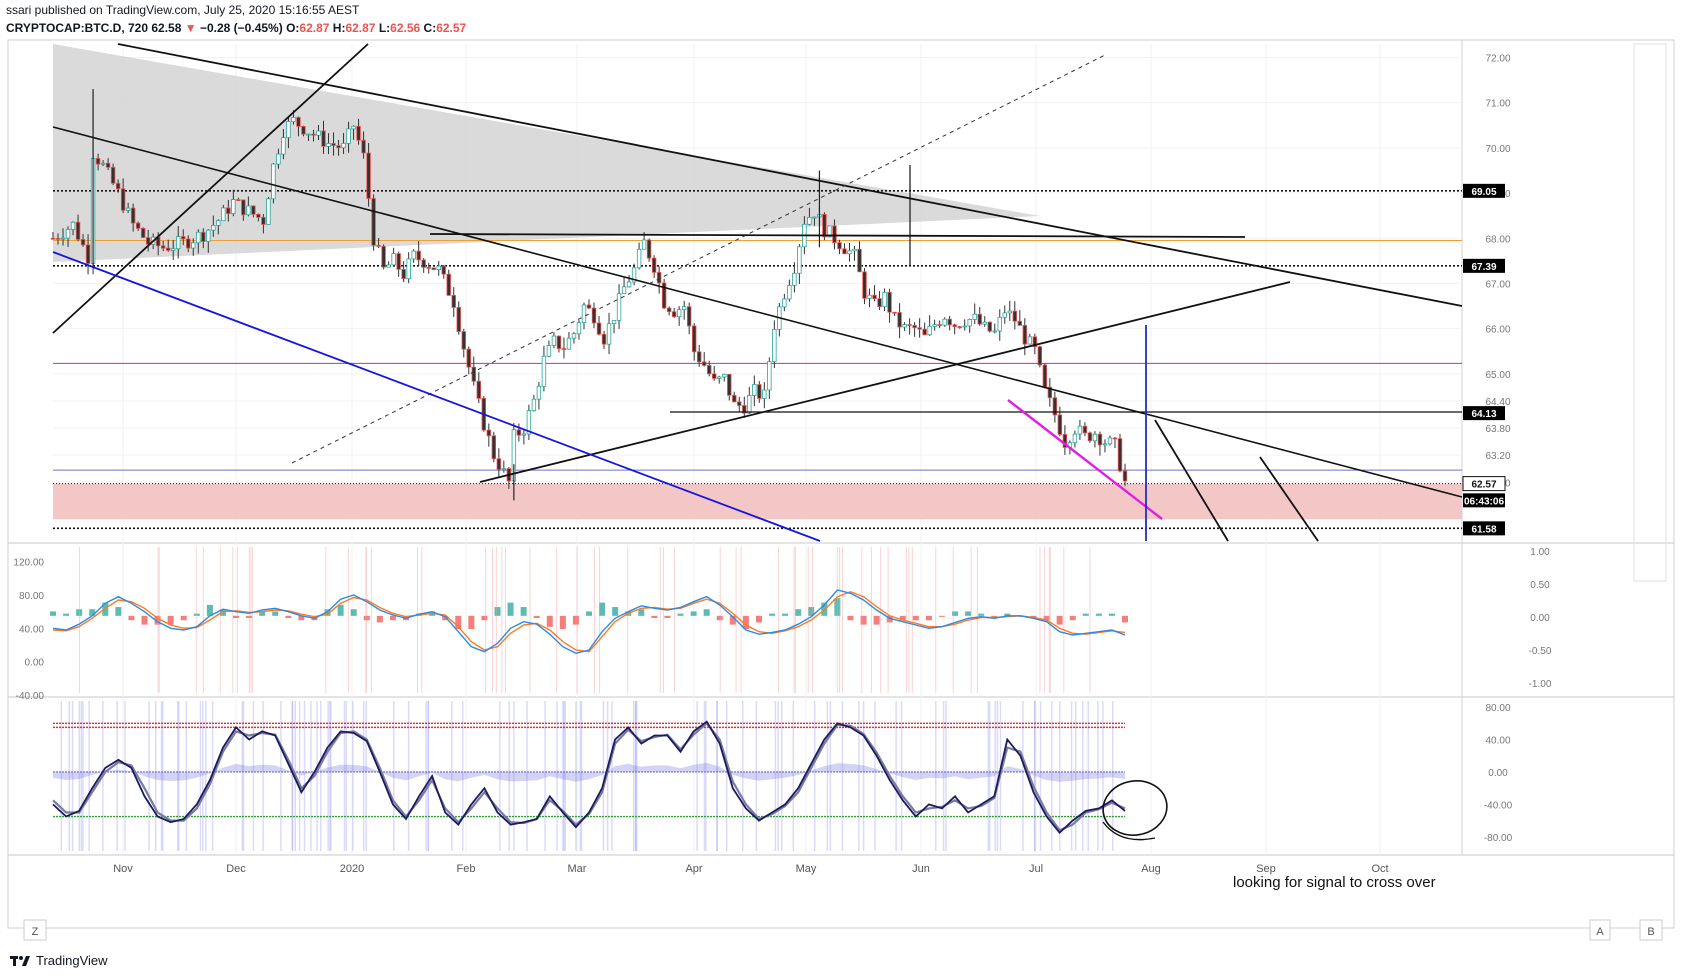  Describe the element at coordinates (1497, 741) in the screenshot. I see `osc-y-tick-label: 40.00` at that location.